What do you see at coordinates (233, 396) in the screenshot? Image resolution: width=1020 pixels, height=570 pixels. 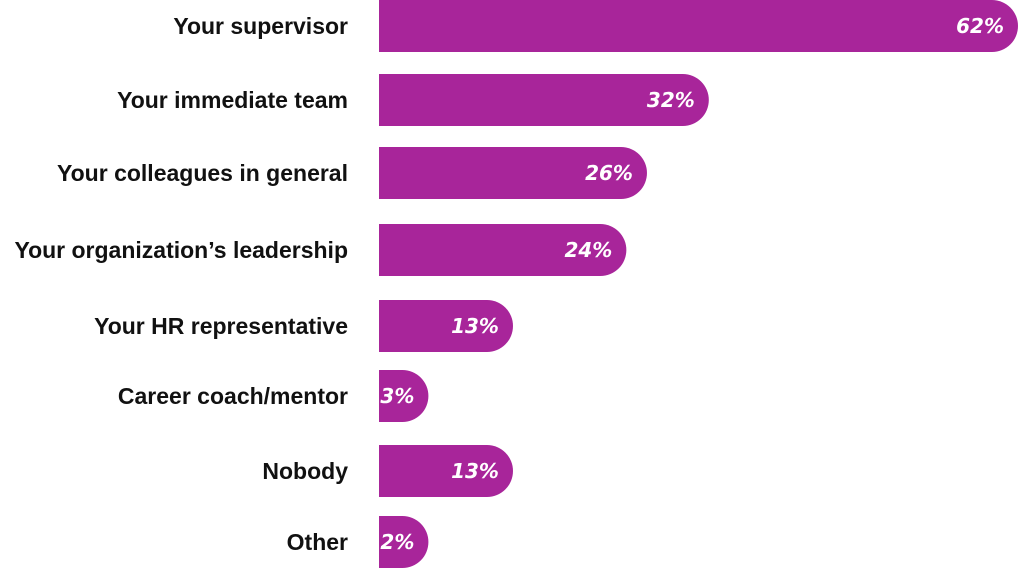 I see `category-label-6: Career coach/mentor` at bounding box center [233, 396].